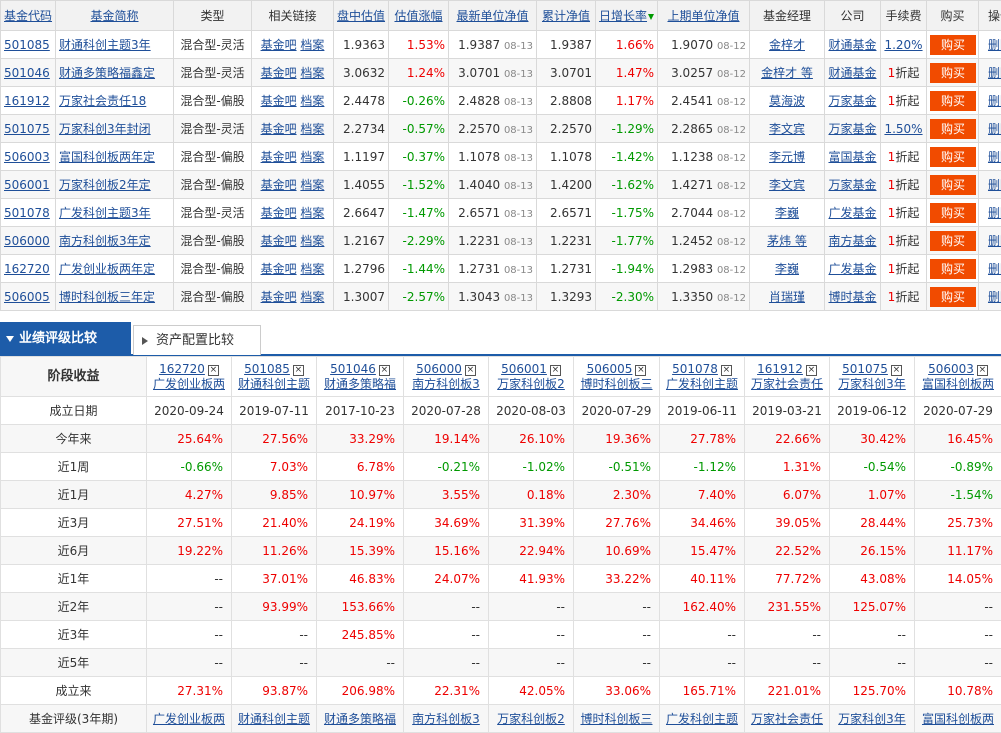 The image size is (1001, 733). I want to click on rating-fund-link: 万家社会责任, so click(786, 719).